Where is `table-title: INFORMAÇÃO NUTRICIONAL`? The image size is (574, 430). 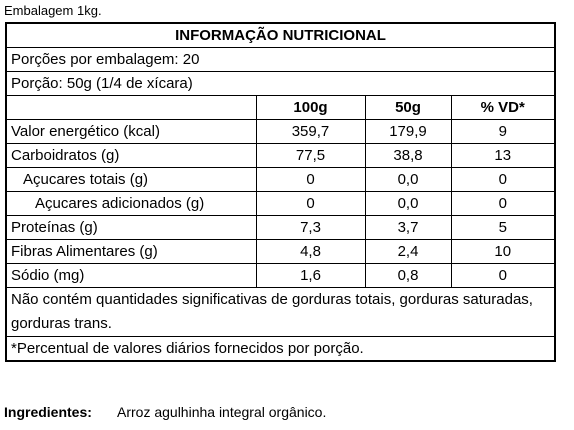
table-title: INFORMAÇÃO NUTRICIONAL is located at coordinates (280, 35).